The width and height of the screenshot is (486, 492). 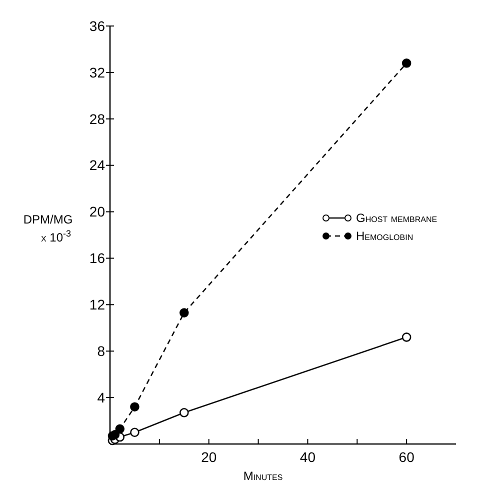 What do you see at coordinates (48, 228) in the screenshot?
I see `y-axis-title: DPM/MG x 10$^{-3}$` at bounding box center [48, 228].